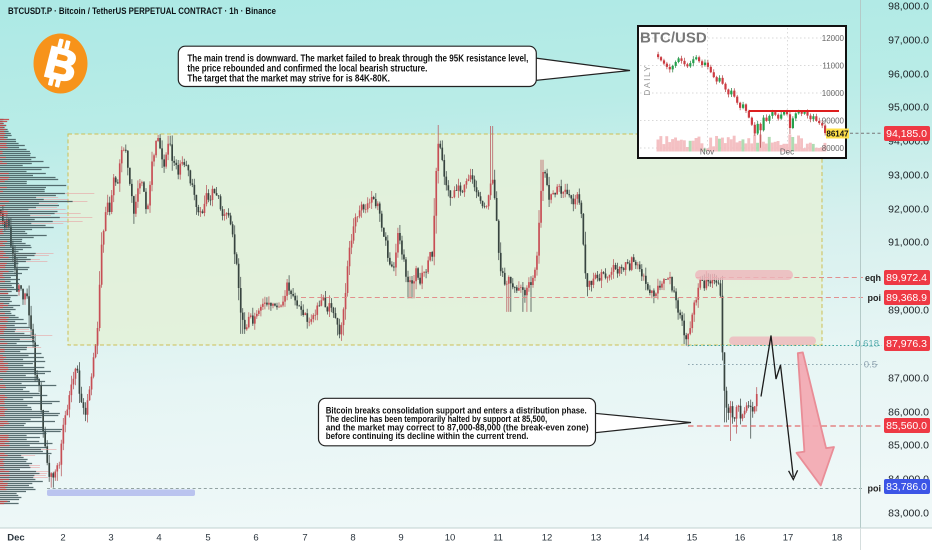 Image resolution: width=932 pixels, height=550 pixels. Describe the element at coordinates (400, 538) in the screenshot. I see `svg-text: 9` at that location.